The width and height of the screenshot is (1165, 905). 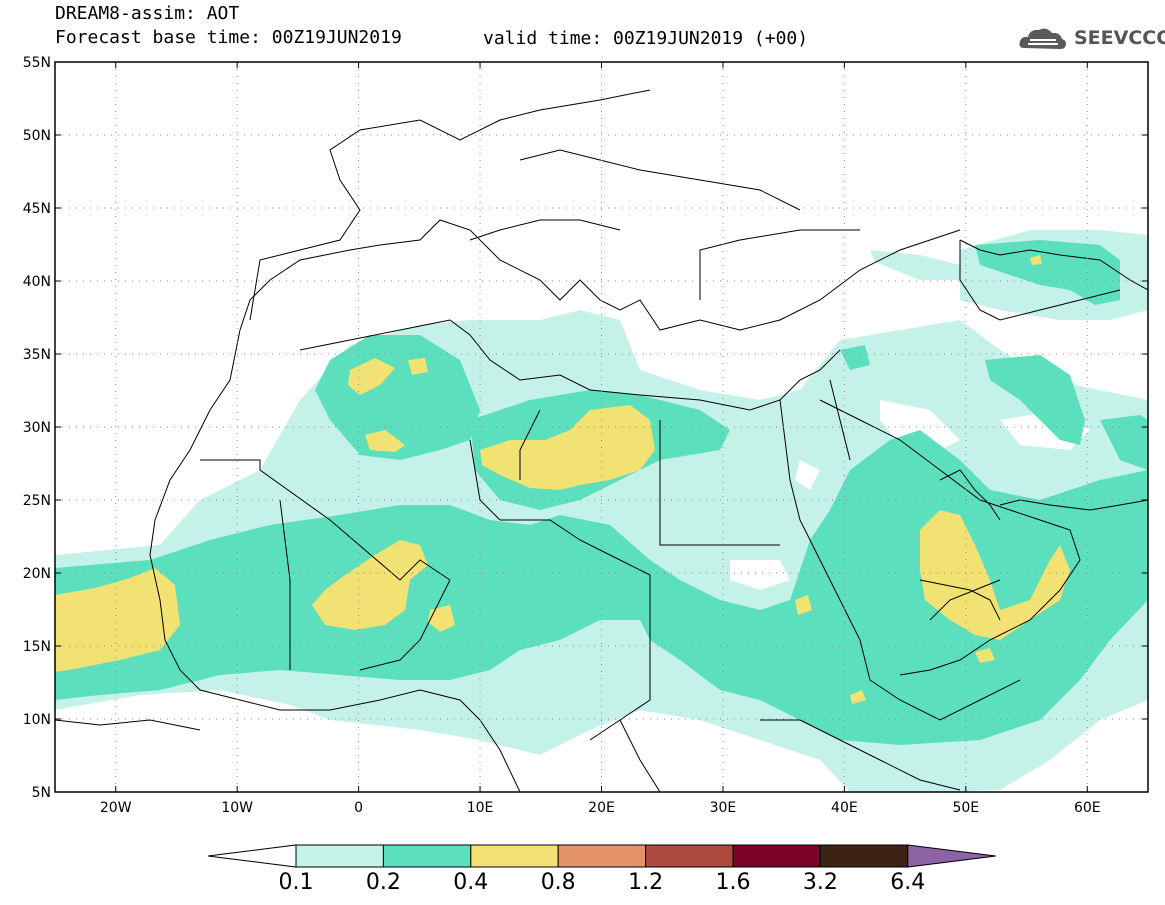 What do you see at coordinates (37, 501) in the screenshot?
I see `lat-label: 25N` at bounding box center [37, 501].